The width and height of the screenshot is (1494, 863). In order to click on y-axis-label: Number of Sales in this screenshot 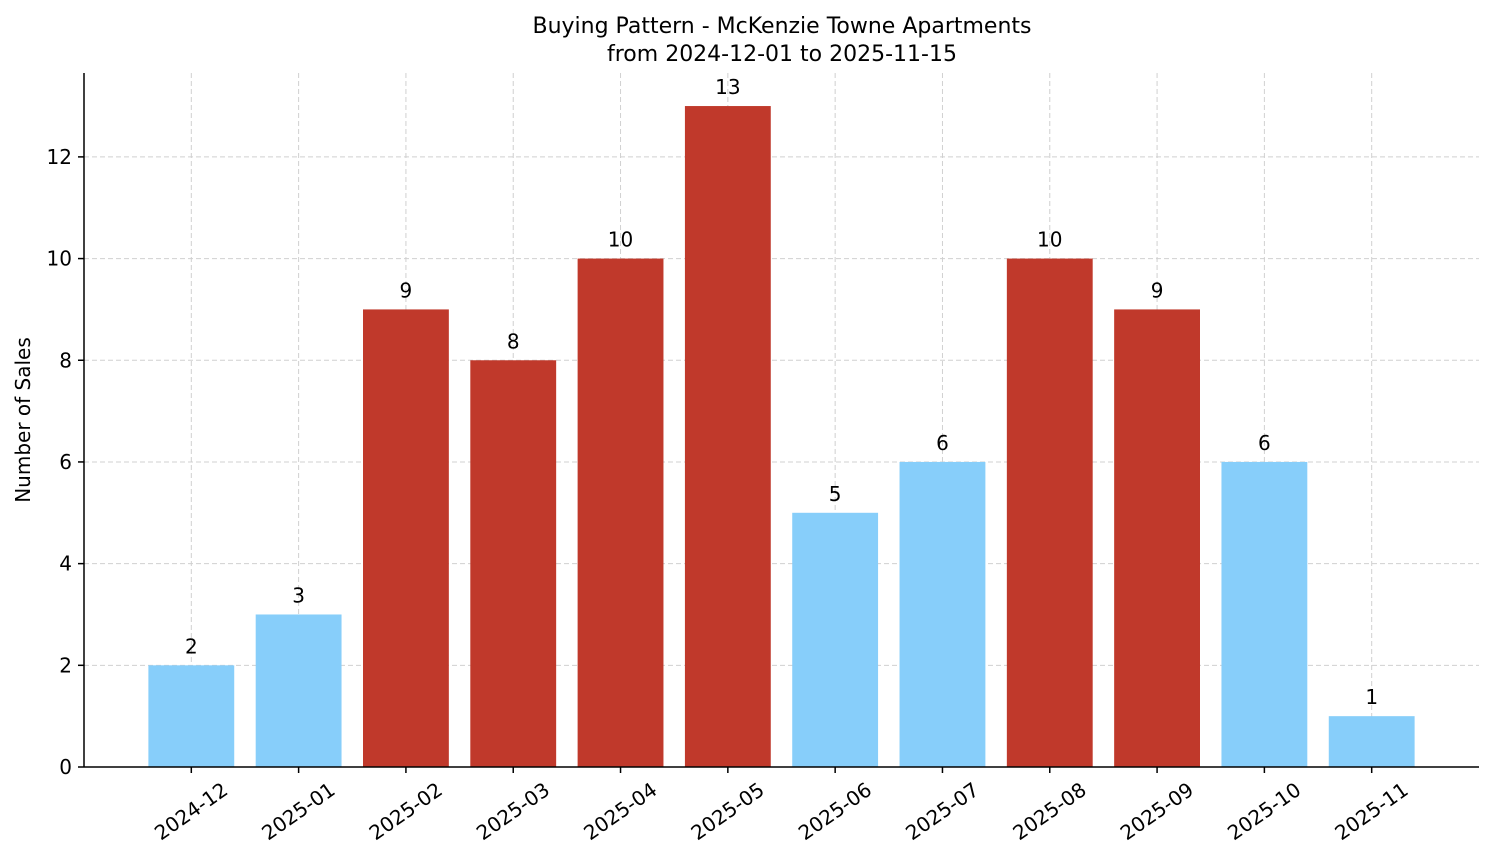, I will do `click(23, 420)`.